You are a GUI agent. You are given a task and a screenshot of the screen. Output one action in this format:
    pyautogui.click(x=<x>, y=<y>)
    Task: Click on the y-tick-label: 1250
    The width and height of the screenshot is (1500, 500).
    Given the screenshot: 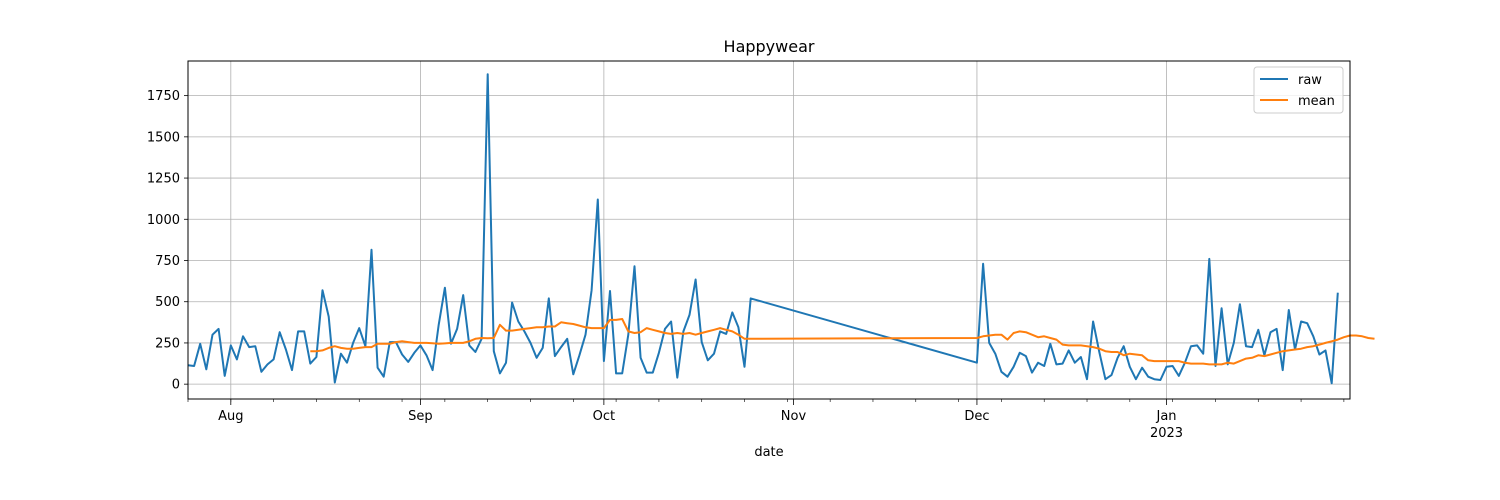 What is the action you would take?
    pyautogui.click(x=163, y=179)
    